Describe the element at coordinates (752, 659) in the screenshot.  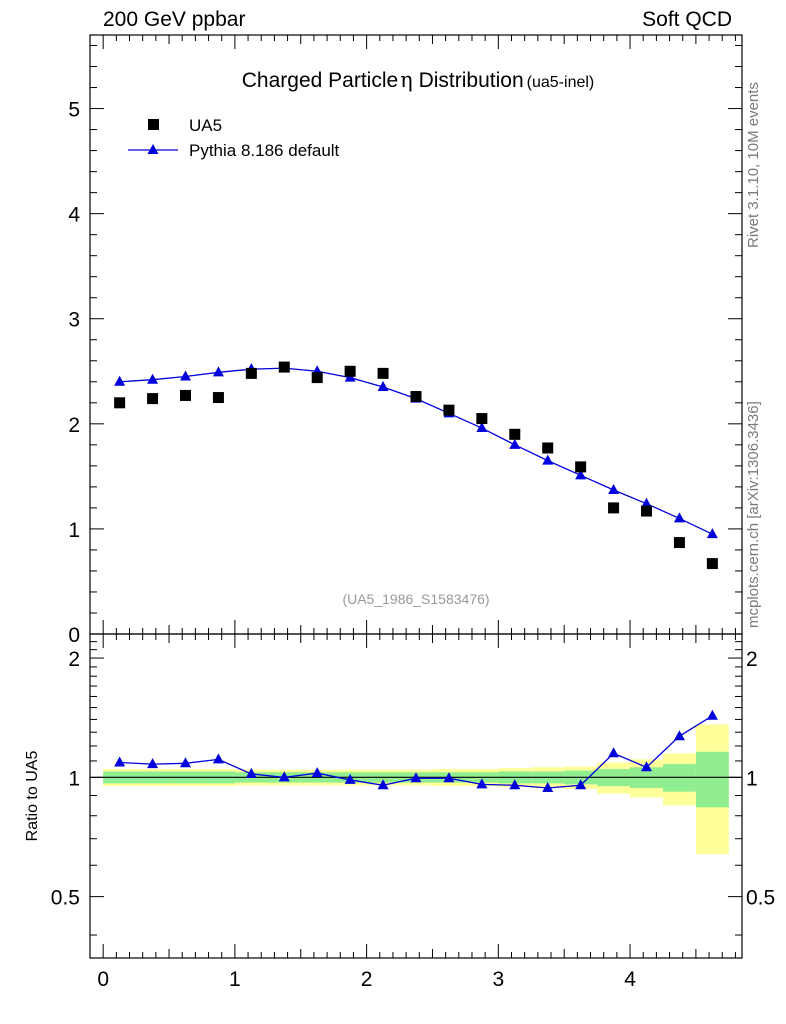
I see `ratio-y-tick-label-right: 2` at that location.